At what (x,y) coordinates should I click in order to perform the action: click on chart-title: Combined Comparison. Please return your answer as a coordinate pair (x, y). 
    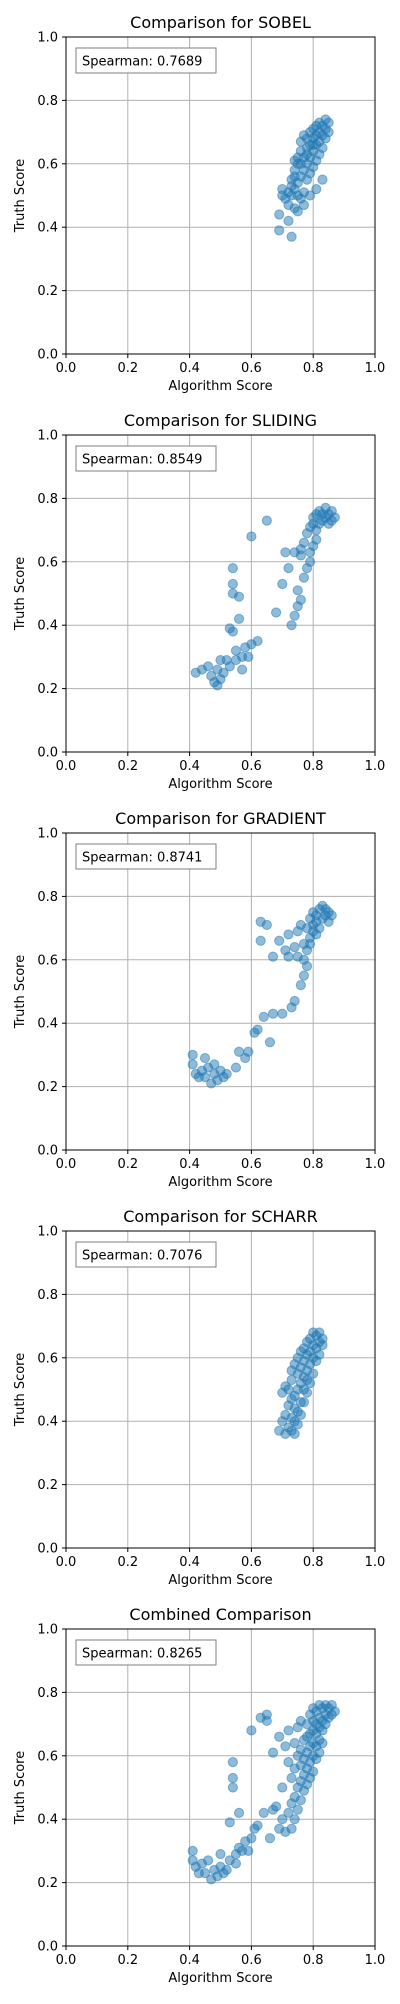
    Looking at the image, I should click on (220, 1614).